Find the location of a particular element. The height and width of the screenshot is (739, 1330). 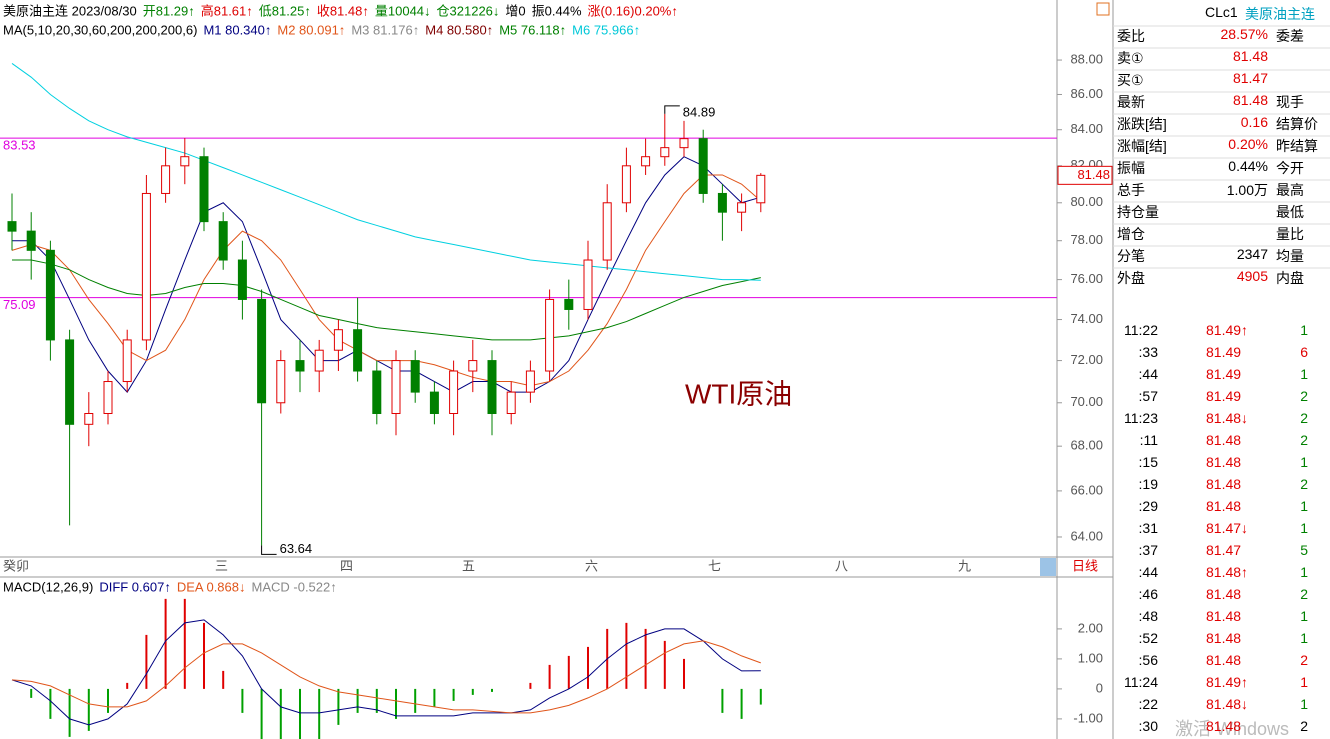

y-tick-label: 1.00 is located at coordinates (1090, 657).